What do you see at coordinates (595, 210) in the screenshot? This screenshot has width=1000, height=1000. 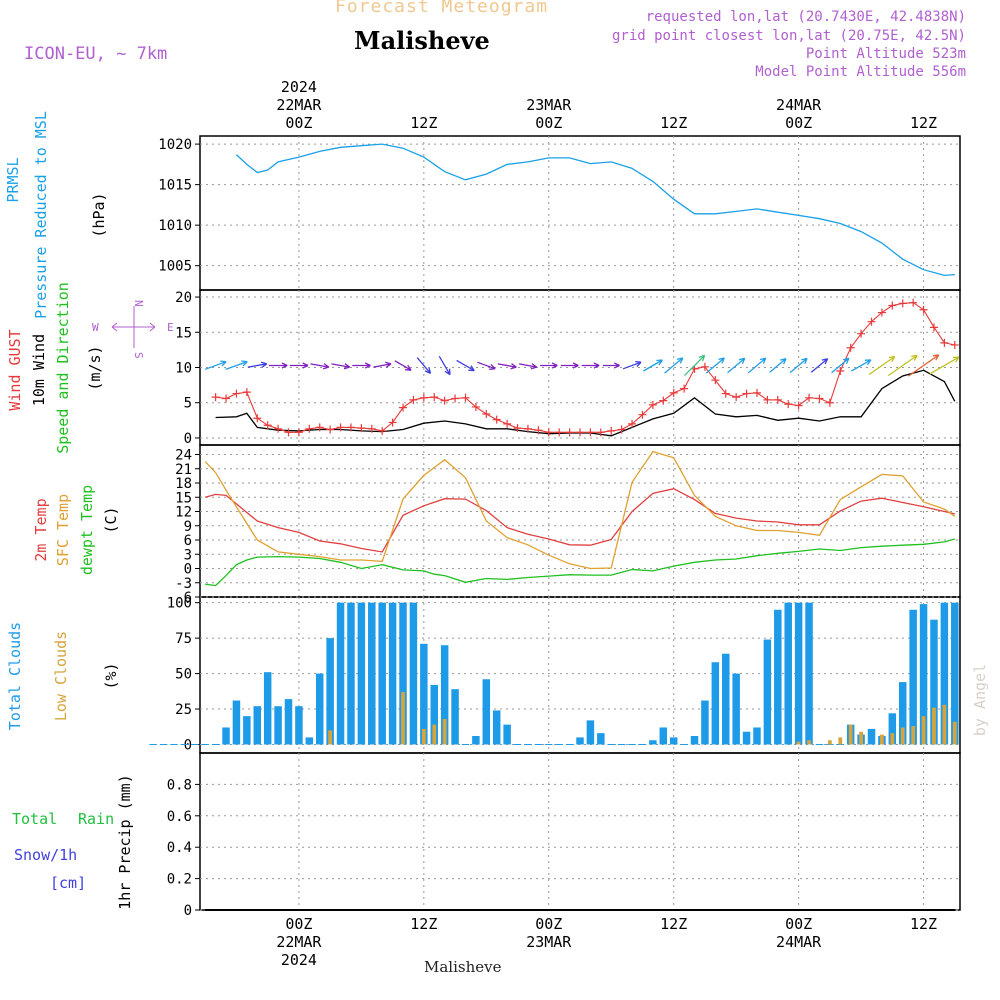 I see `pressure-series-line` at bounding box center [595, 210].